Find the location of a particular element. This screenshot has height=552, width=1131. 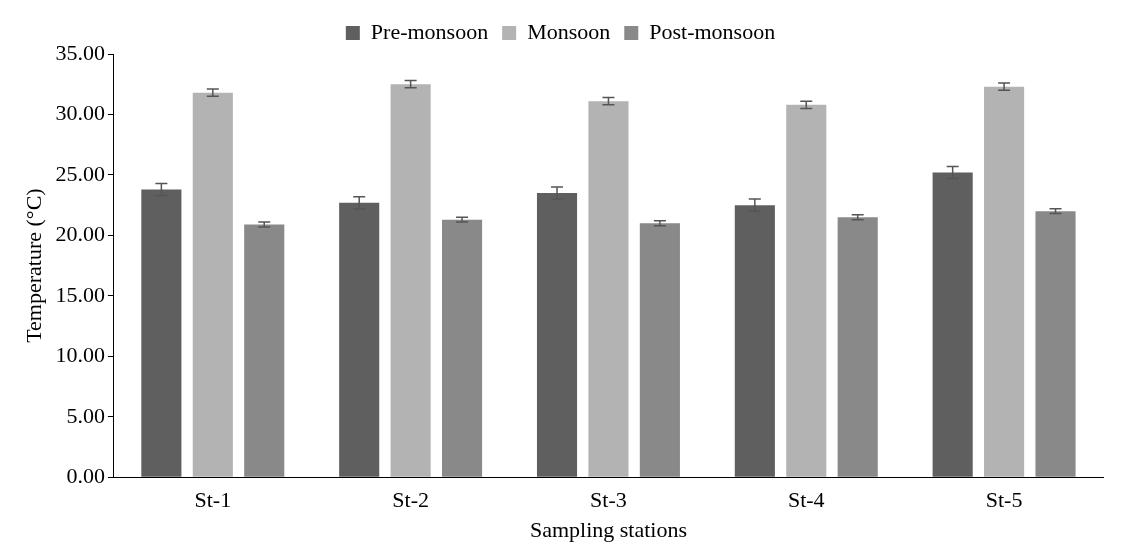

x-axis-title: Sampling stations is located at coordinates (608, 529).